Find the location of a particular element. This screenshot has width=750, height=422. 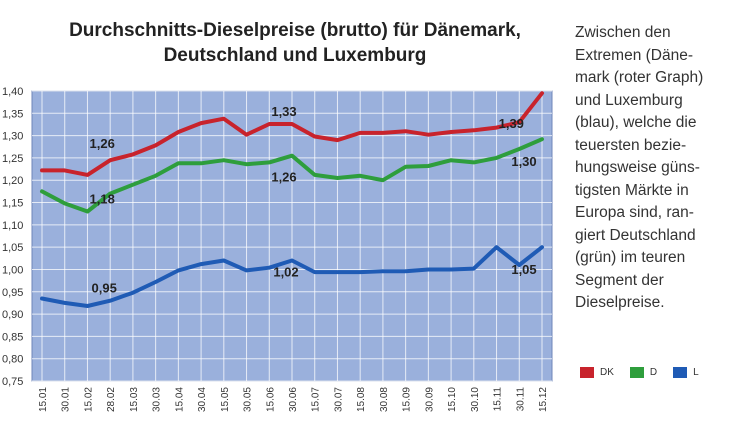

x-tick-label: 28.02 is located at coordinates (111, 399).